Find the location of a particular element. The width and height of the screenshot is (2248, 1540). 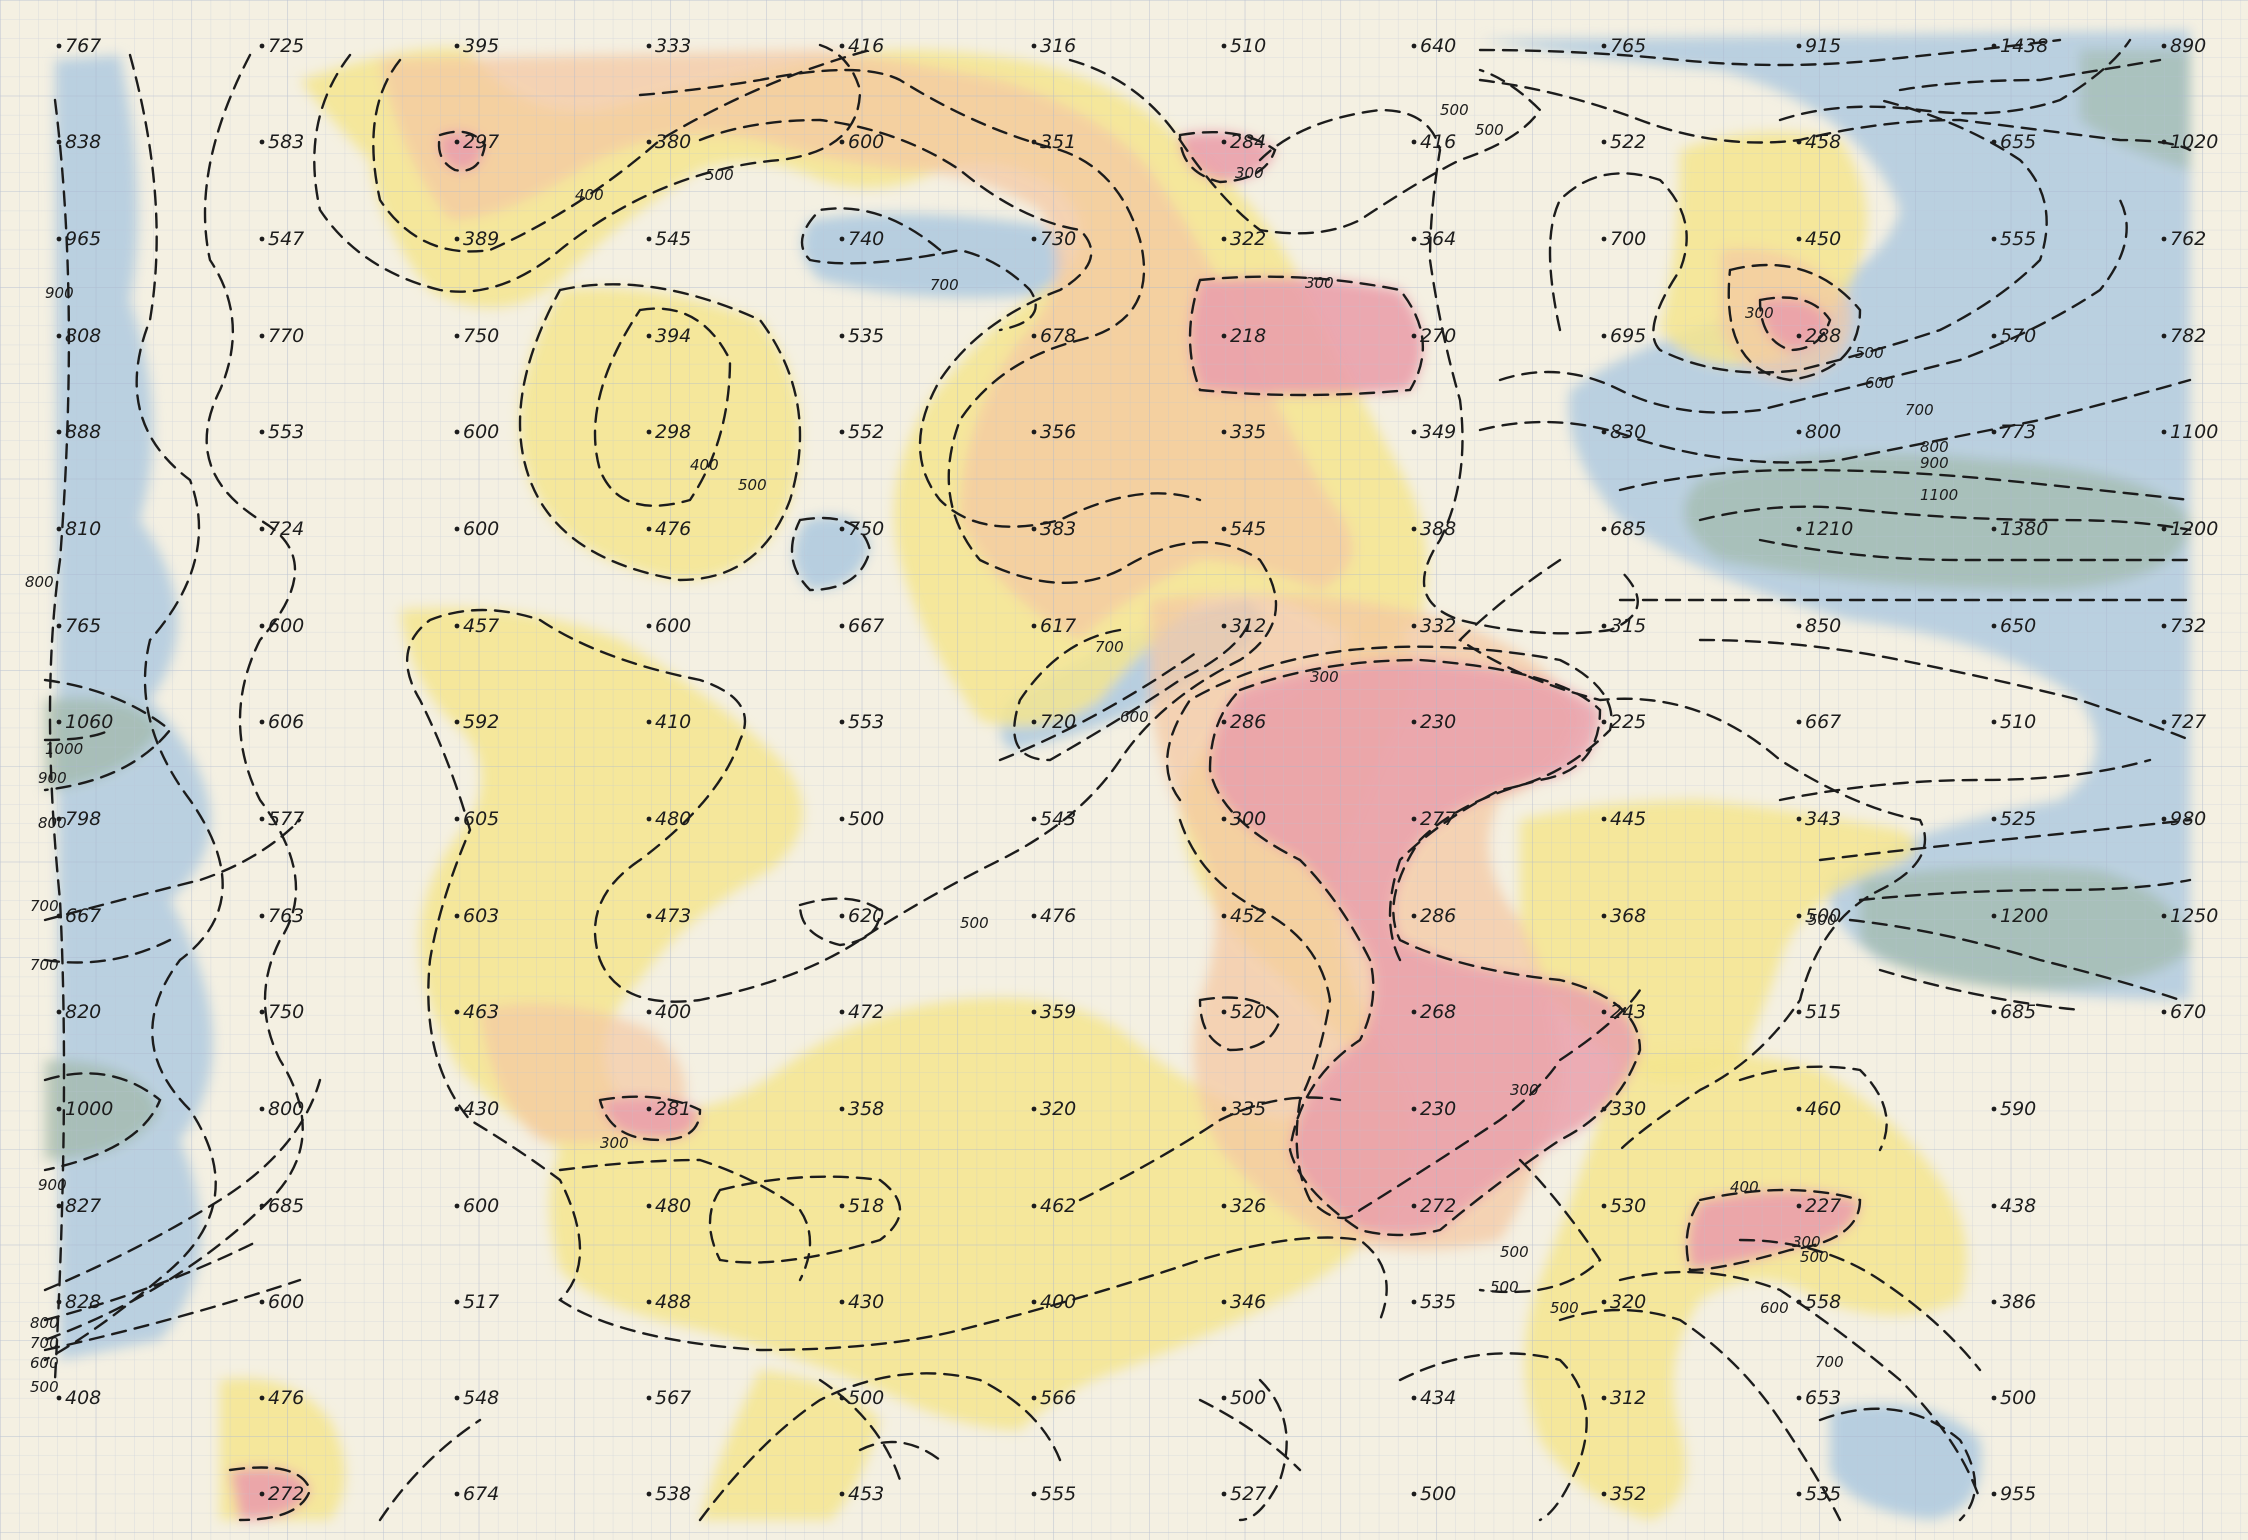

station-value: 297 is located at coordinates (481, 142).